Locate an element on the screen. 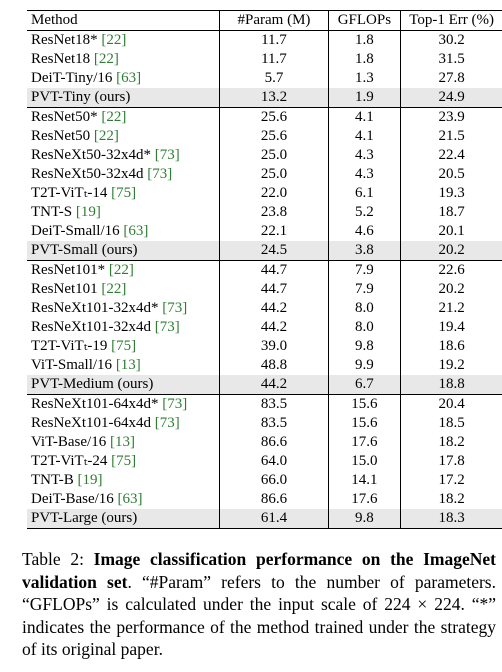 The height and width of the screenshot is (672, 502). table-row: PVT-Medium (ours) 44.2 6.7 18.8 is located at coordinates (264, 385).